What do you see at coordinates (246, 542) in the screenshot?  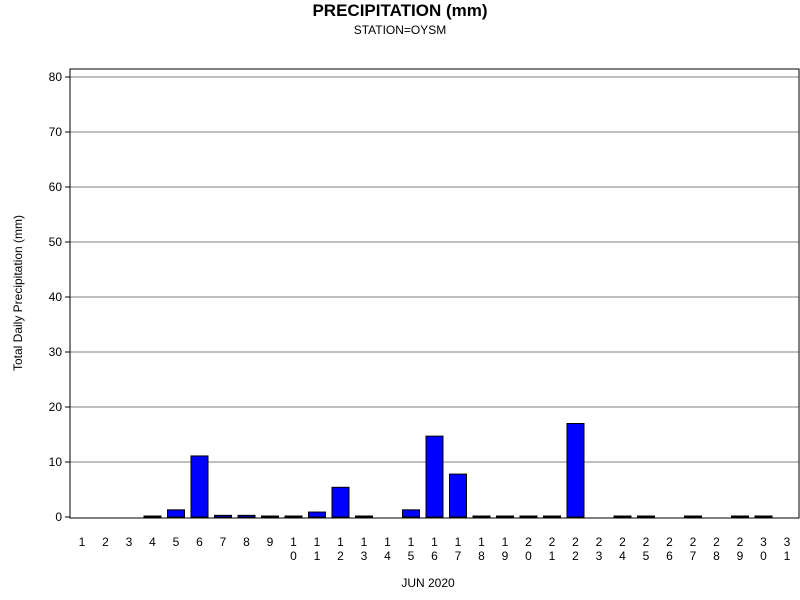 I see `x-tick-label: 8` at bounding box center [246, 542].